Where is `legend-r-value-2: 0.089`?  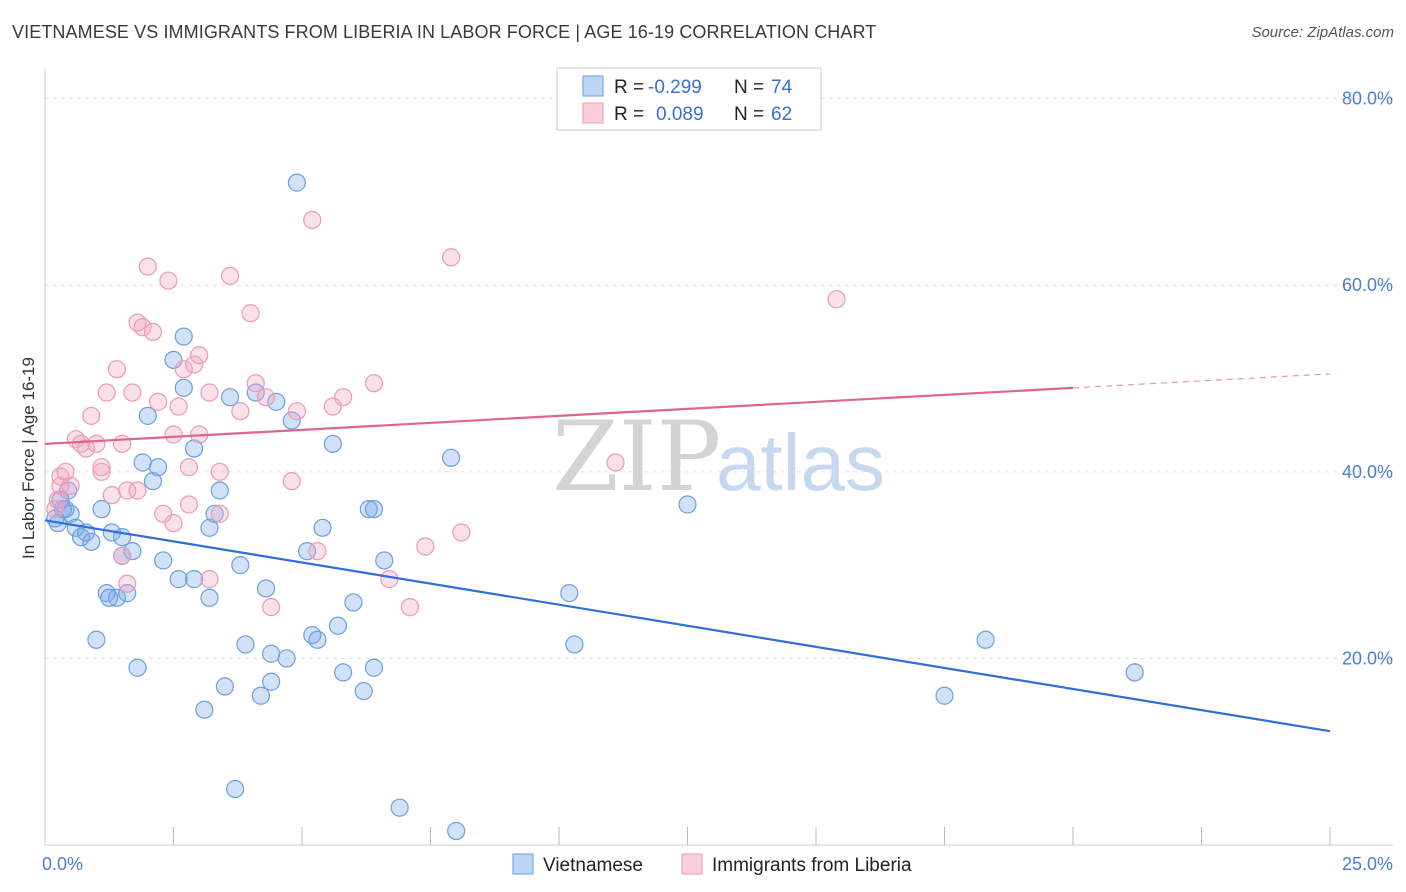
legend-r-value-2: 0.089 is located at coordinates (680, 114).